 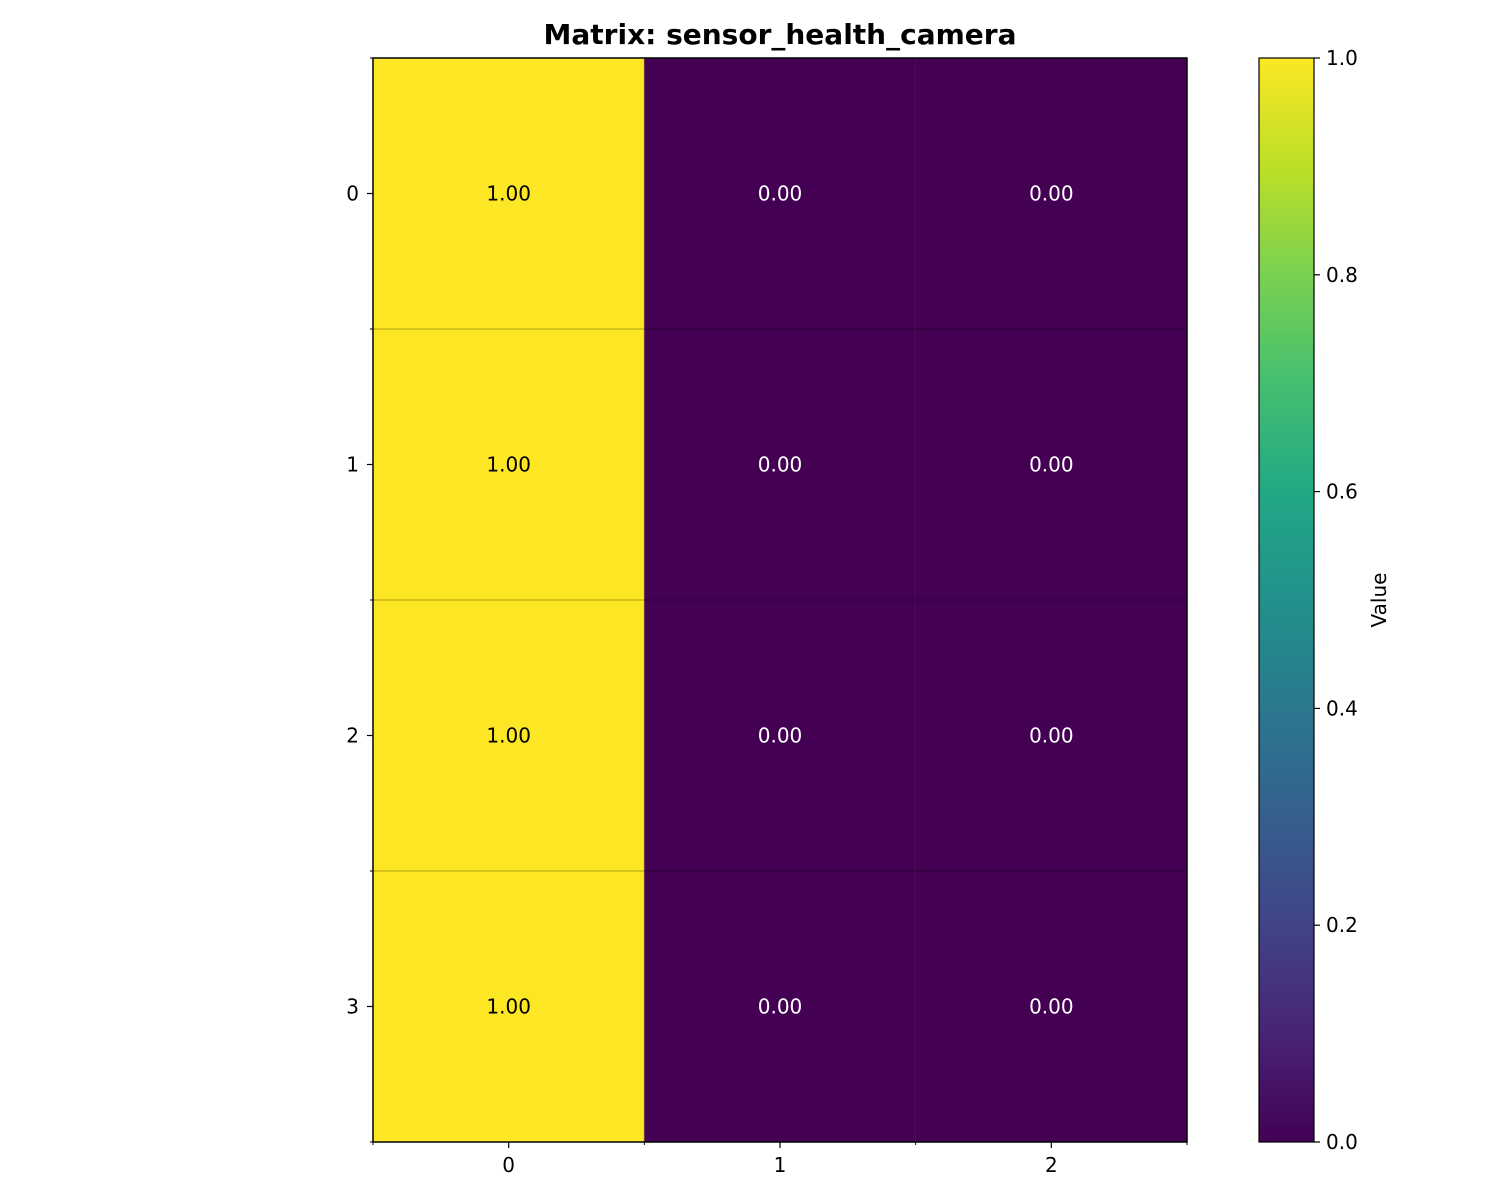 What do you see at coordinates (1286, 600) in the screenshot?
I see `colorbar-gradient` at bounding box center [1286, 600].